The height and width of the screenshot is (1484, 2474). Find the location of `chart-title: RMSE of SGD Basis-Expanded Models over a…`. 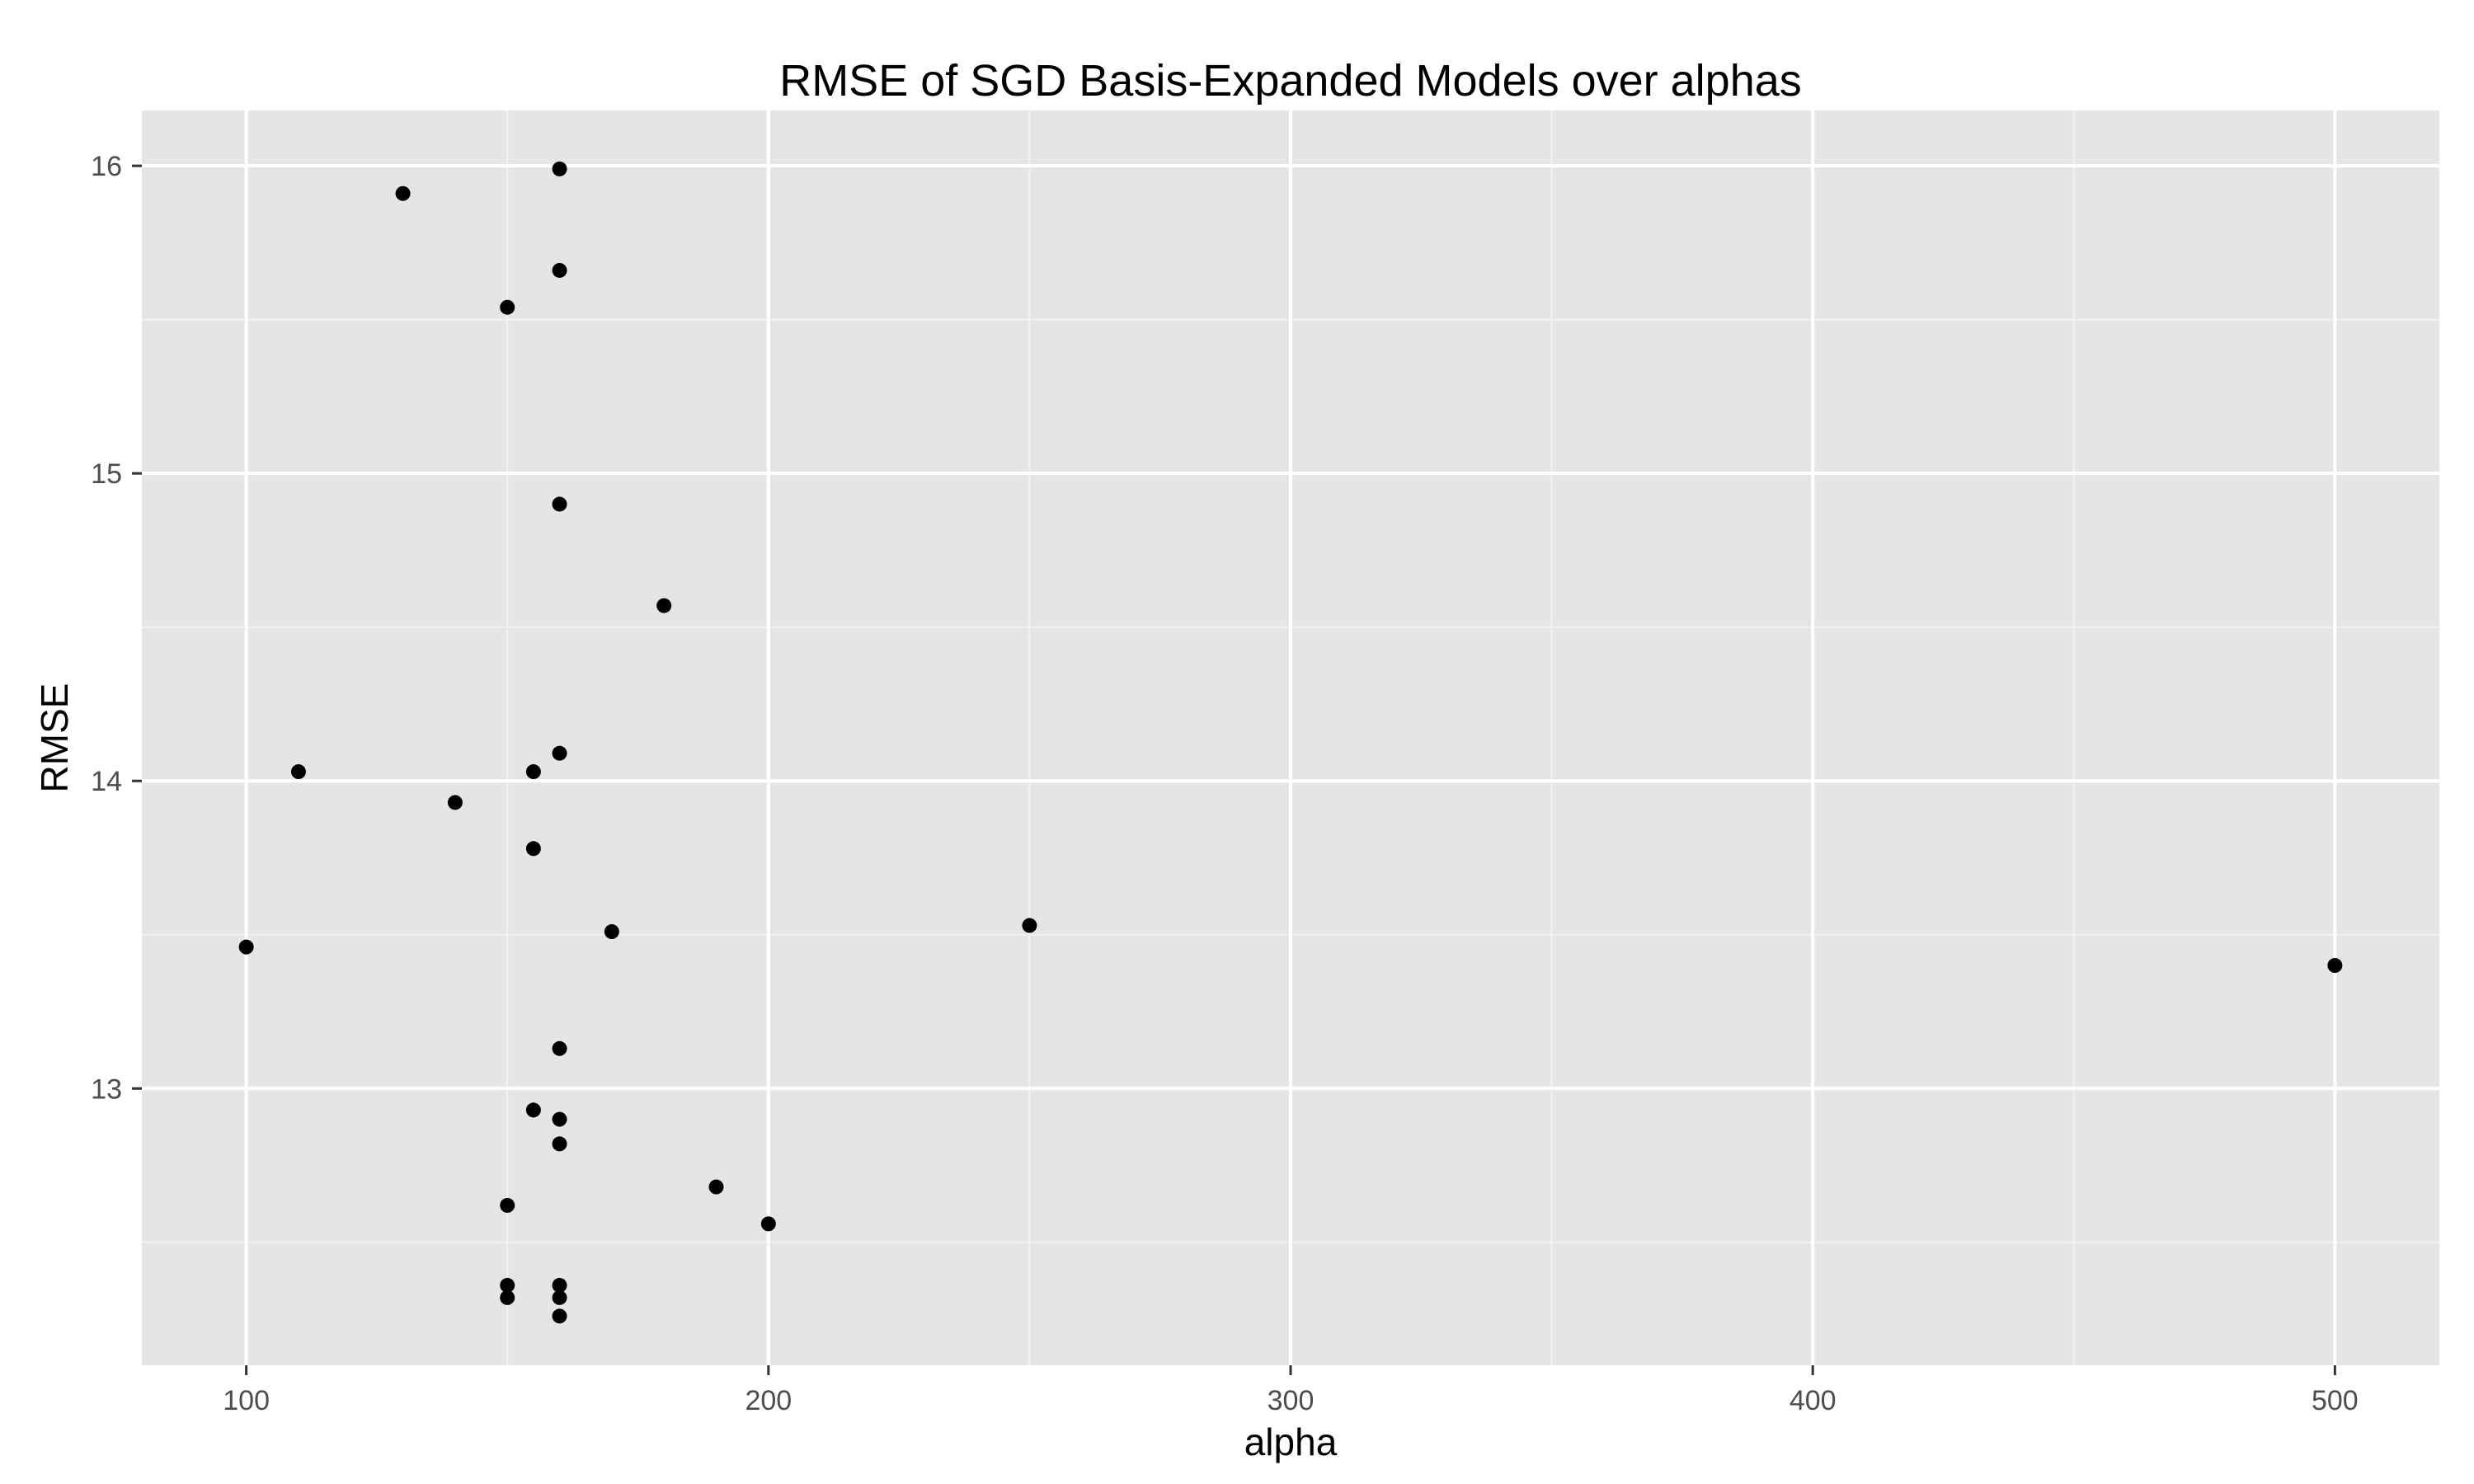

chart-title: RMSE of SGD Basis-Expanded Models over a… is located at coordinates (1290, 81).